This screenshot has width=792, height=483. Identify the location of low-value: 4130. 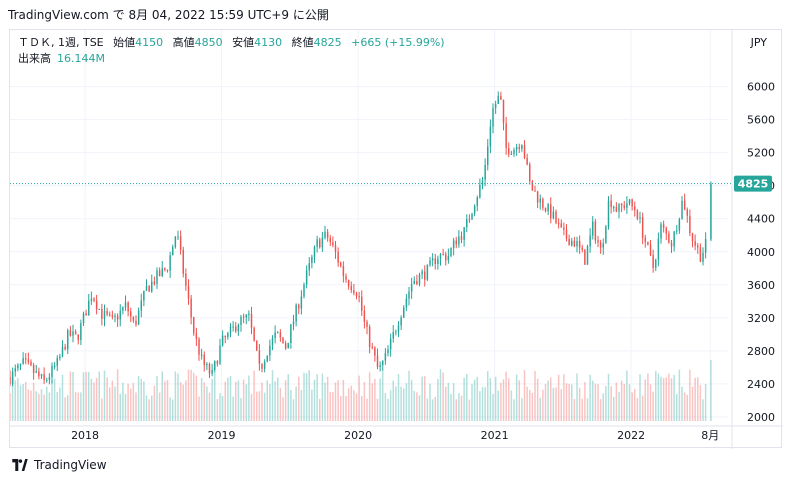
(268, 42).